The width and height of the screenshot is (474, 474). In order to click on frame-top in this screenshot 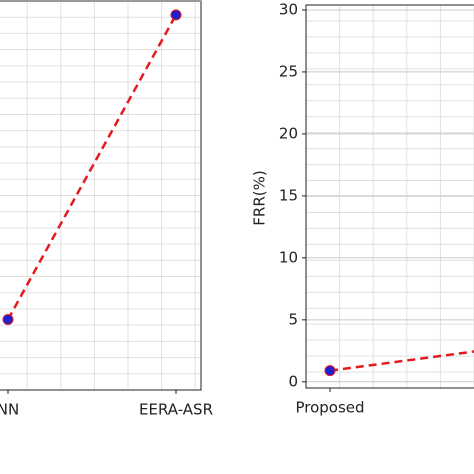, I will do `click(100, 1)`.